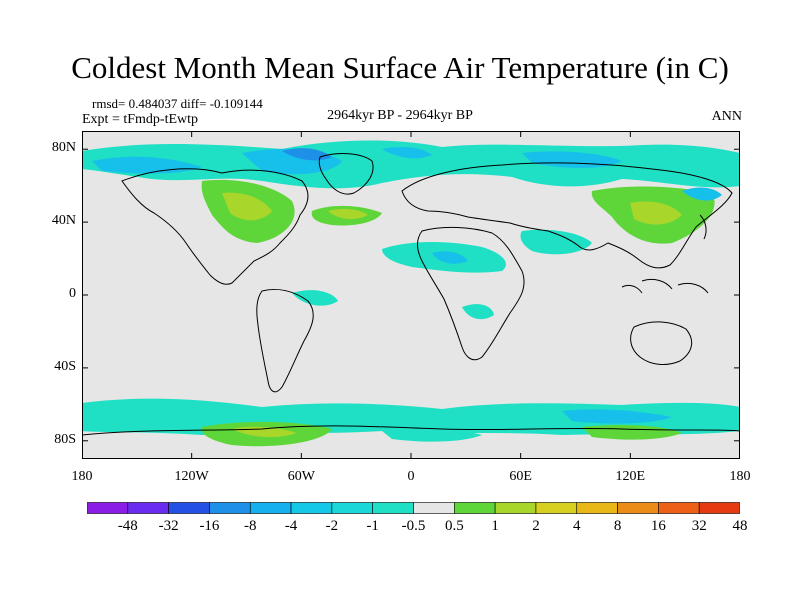  What do you see at coordinates (740, 526) in the screenshot?
I see `colorbar-label: 48` at bounding box center [740, 526].